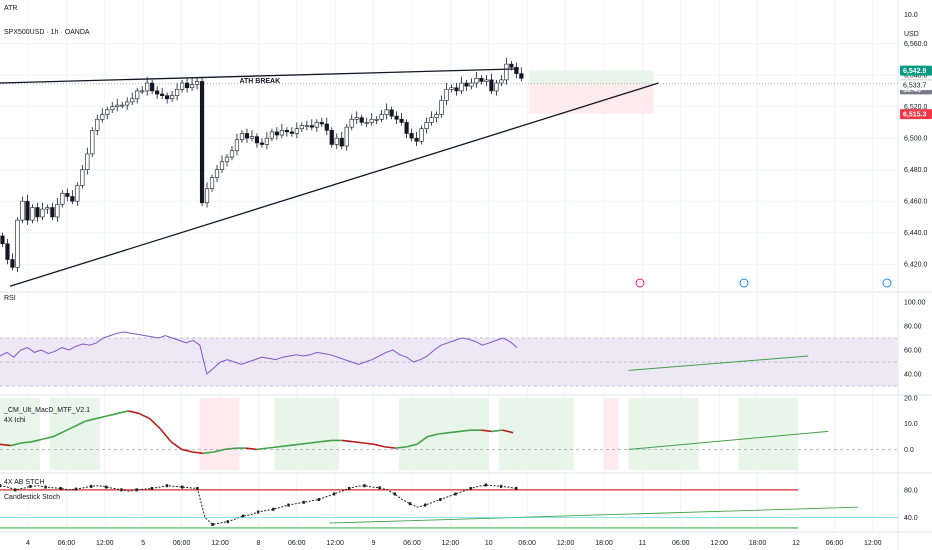  I want to click on stop-zone, so click(591, 99).